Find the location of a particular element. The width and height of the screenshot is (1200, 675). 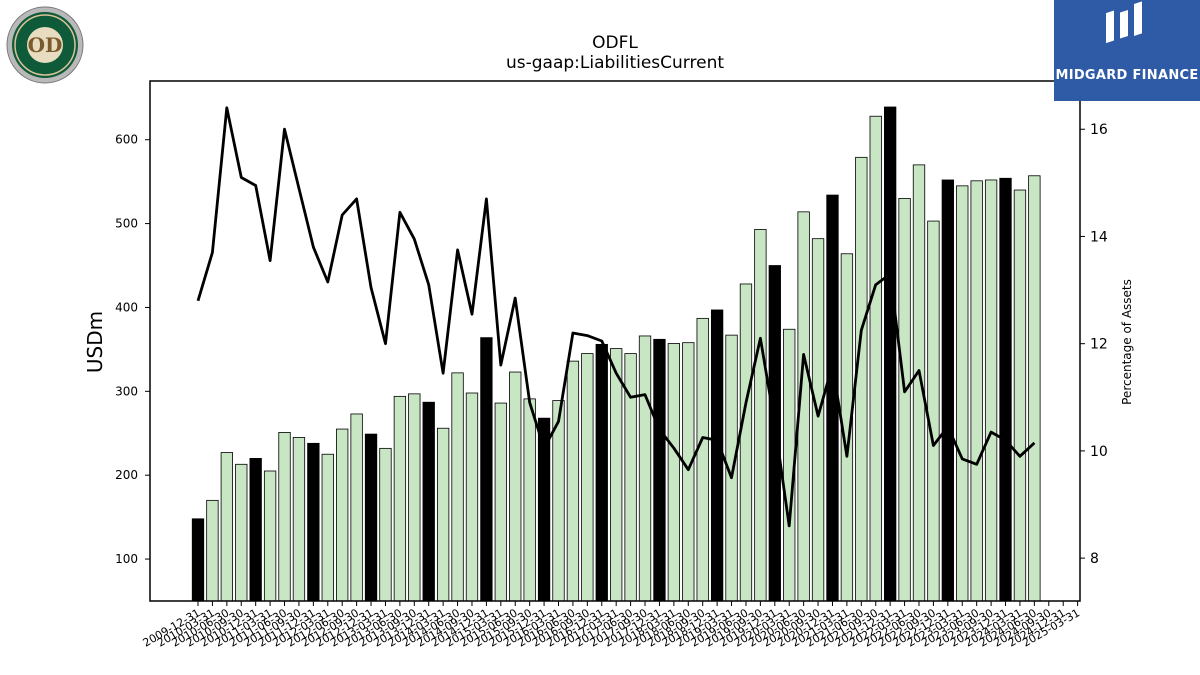

y-tick-label: 600 is located at coordinates (126, 140).